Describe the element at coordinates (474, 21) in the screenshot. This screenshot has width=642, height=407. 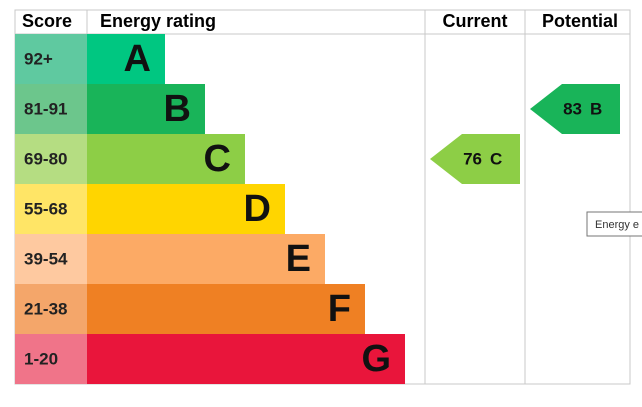
I see `header: Current` at that location.